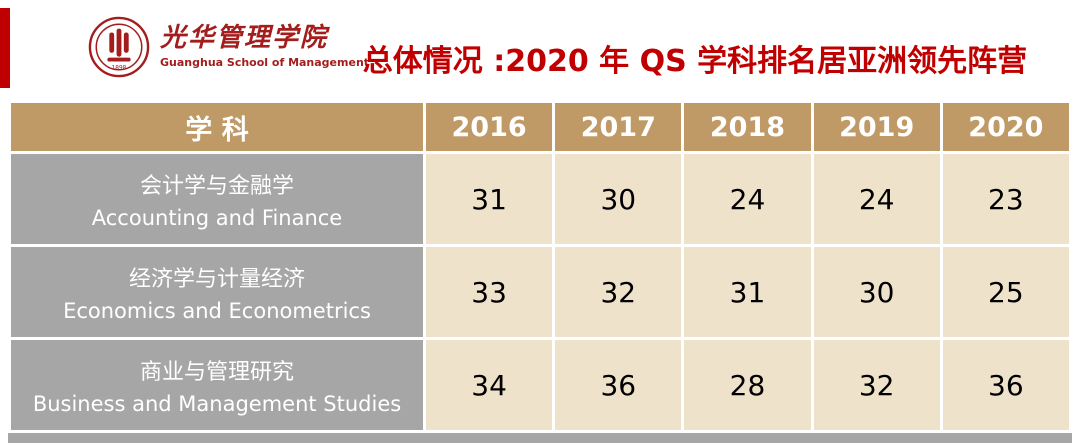  I want to click on subject-name-en: Accounting and Finance, so click(217, 218).